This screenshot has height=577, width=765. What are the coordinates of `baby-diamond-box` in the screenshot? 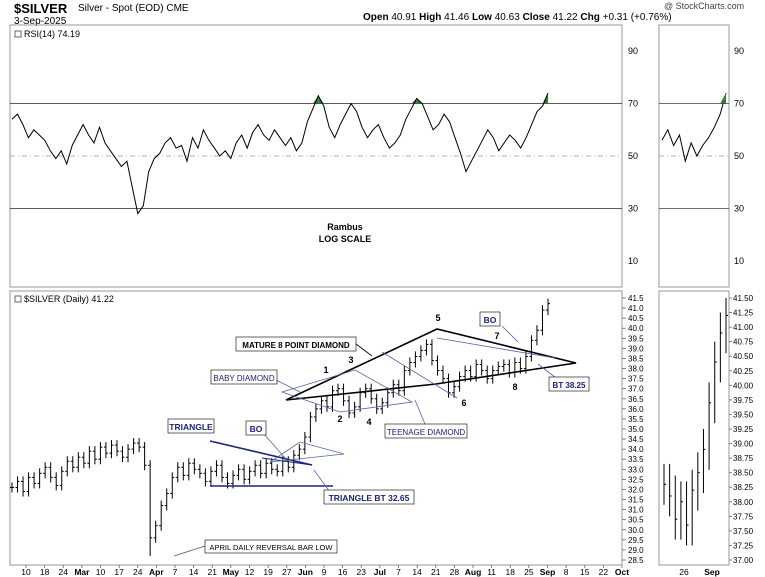 It's located at (244, 377).